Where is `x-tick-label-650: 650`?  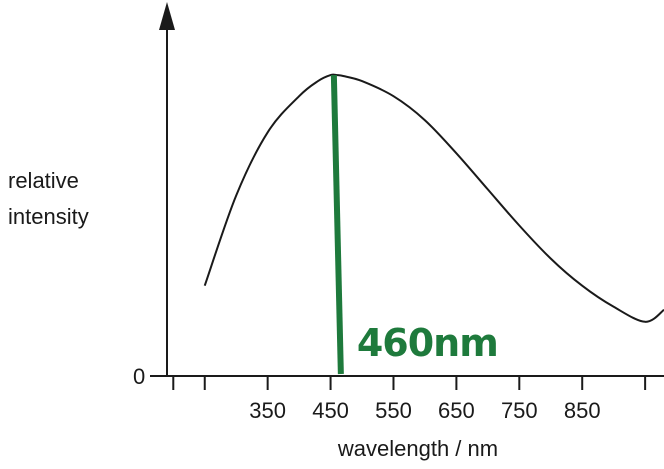 x-tick-label-650: 650 is located at coordinates (456, 410).